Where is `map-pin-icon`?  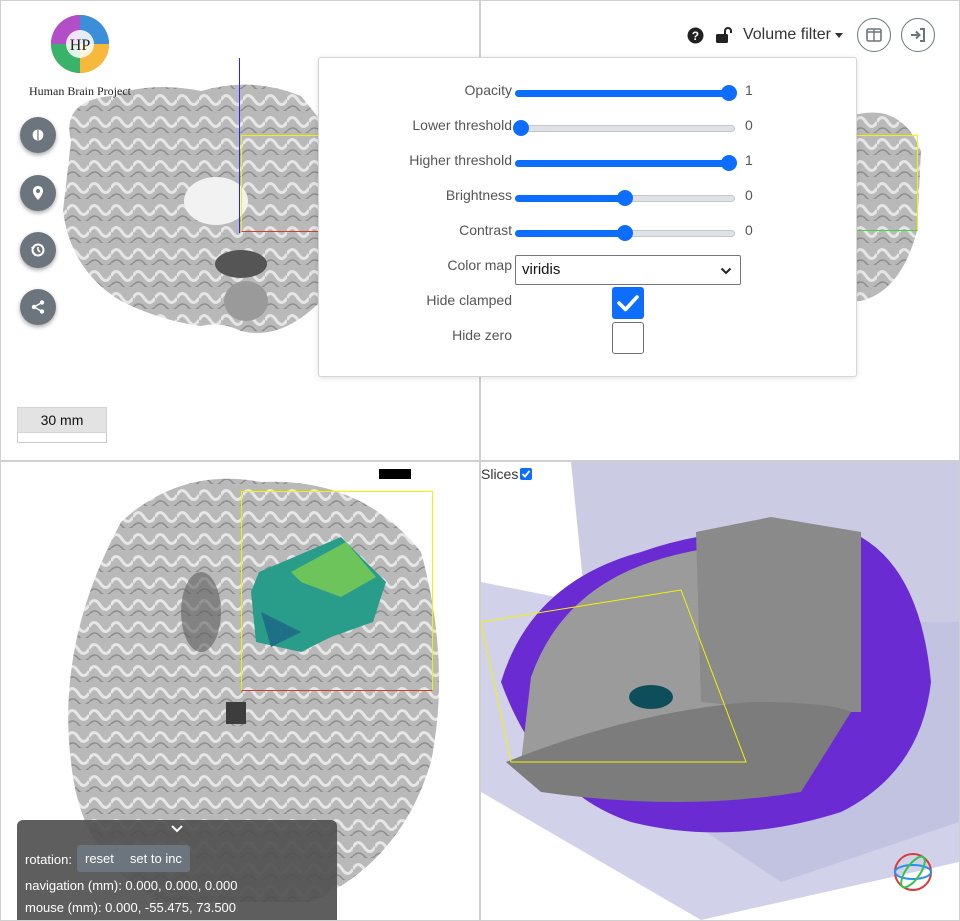 map-pin-icon is located at coordinates (38, 193).